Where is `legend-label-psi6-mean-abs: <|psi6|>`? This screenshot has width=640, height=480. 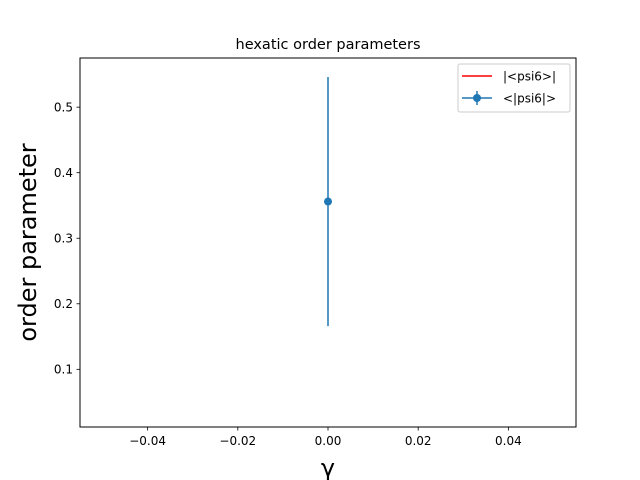 legend-label-psi6-mean-abs: <|psi6|> is located at coordinates (529, 99).